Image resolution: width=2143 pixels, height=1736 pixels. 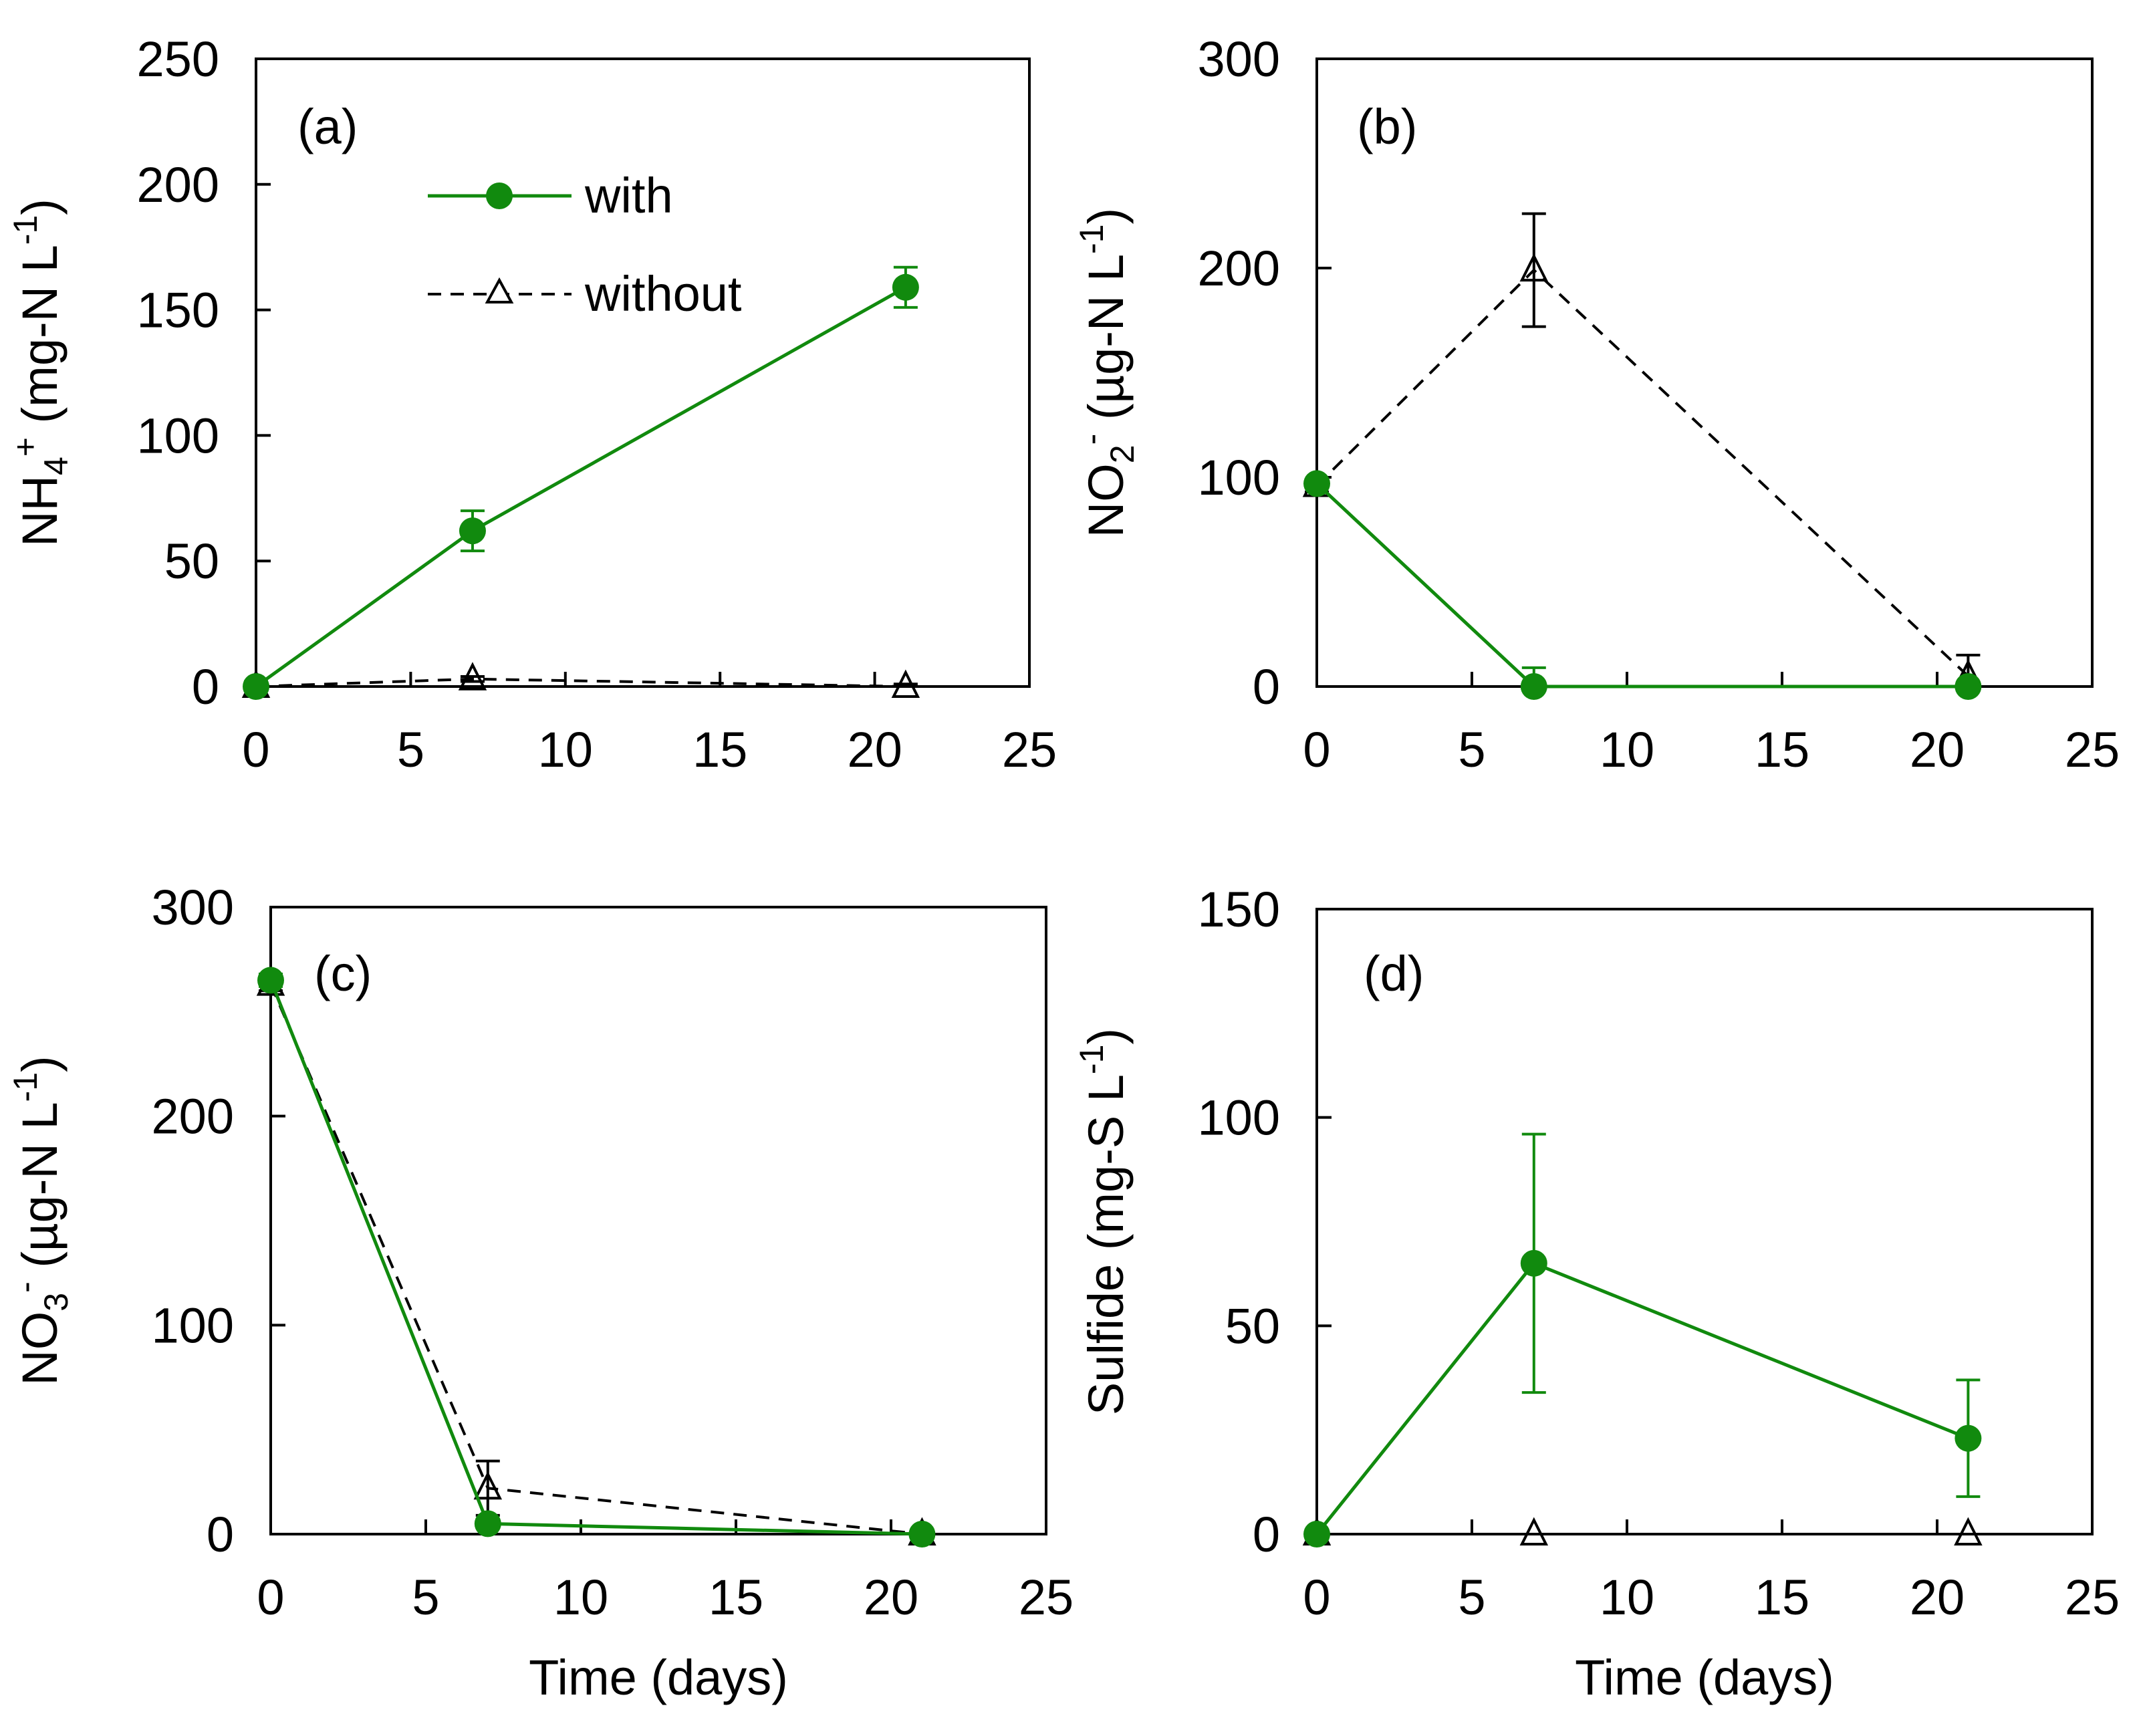 I want to click on legend-with-label: with, so click(x=628, y=195).